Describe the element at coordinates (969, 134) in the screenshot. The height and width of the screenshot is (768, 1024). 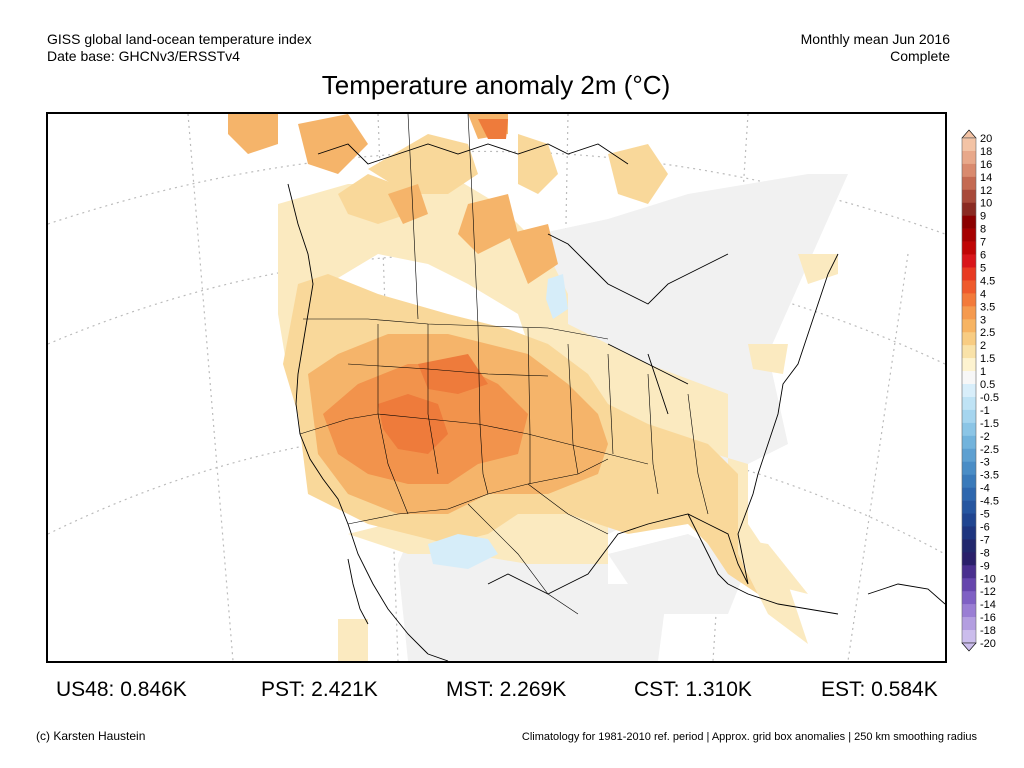
I see `legend-arrow-top` at that location.